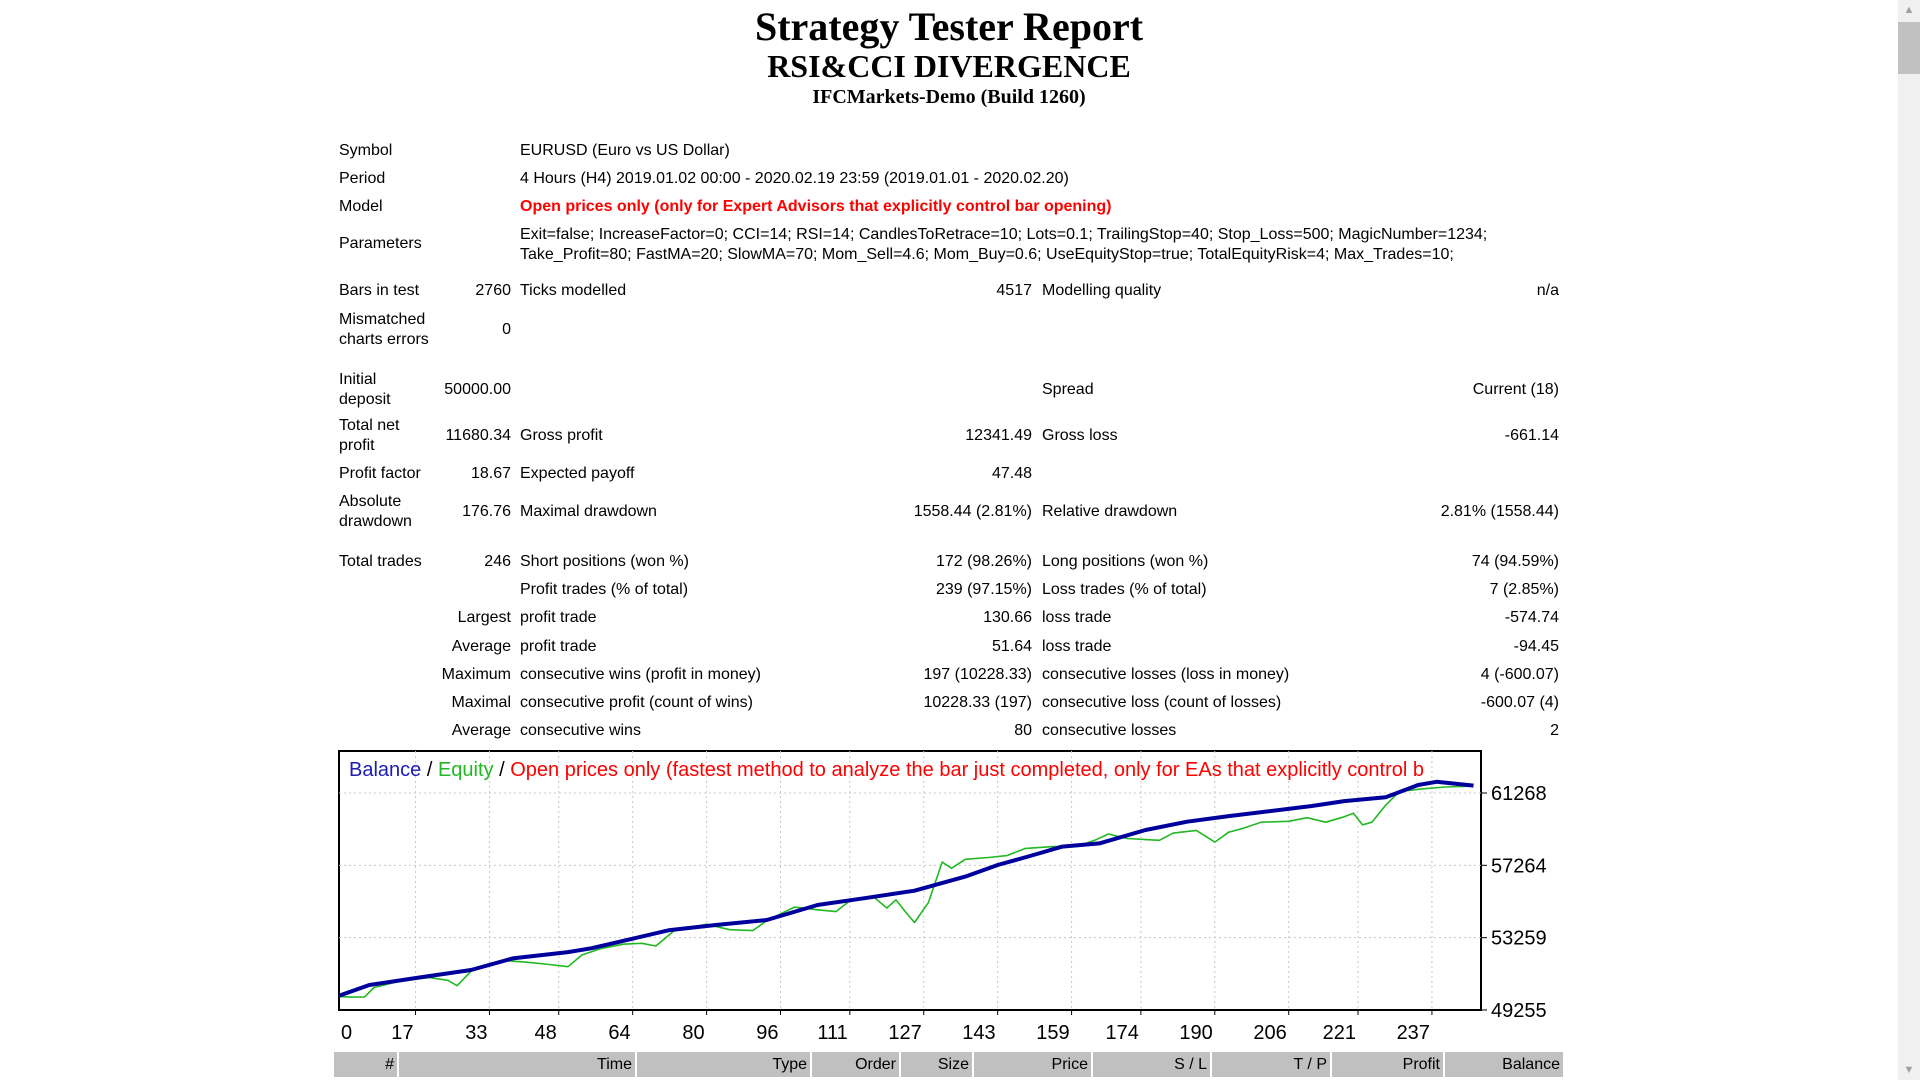 This screenshot has height=1080, width=1920. What do you see at coordinates (1195, 1033) in the screenshot?
I see `x-tick-label: 190` at bounding box center [1195, 1033].